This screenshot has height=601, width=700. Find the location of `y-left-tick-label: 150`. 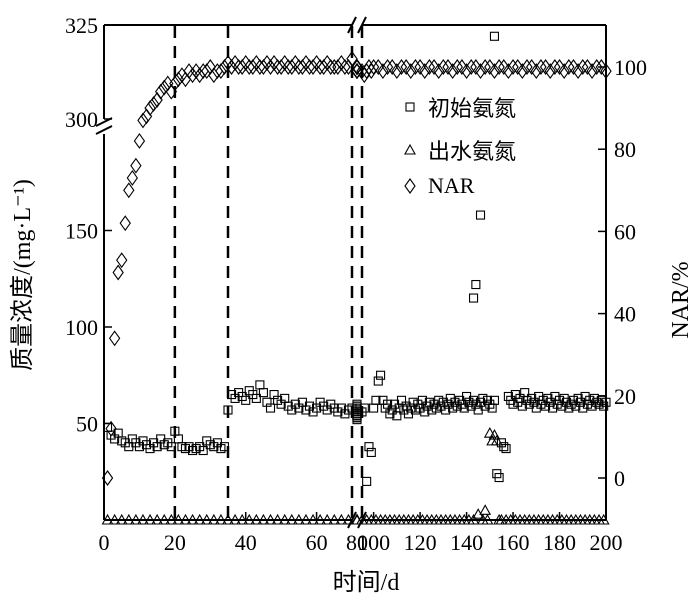

y-left-tick-label: 150 is located at coordinates (81, 231).